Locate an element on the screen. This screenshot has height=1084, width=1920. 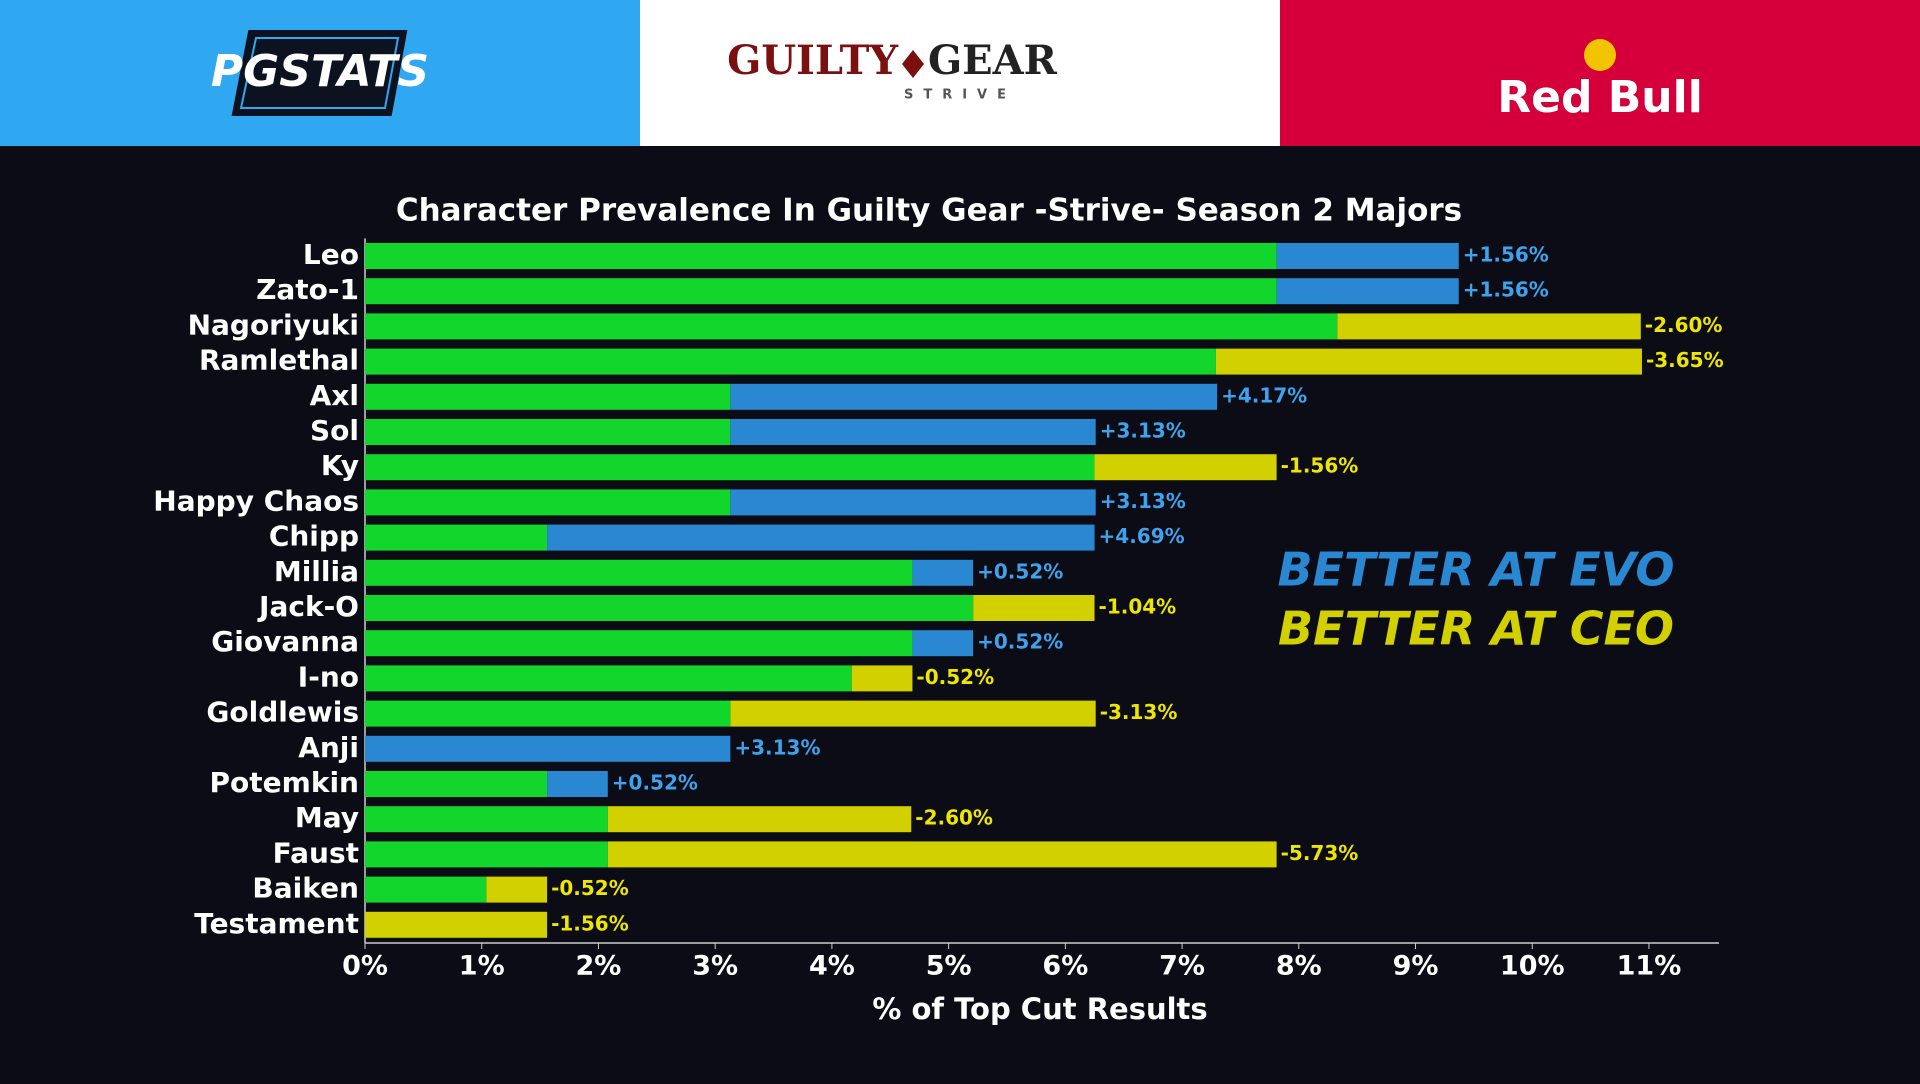
y-tick-label: Ramlethal is located at coordinates (279, 360).